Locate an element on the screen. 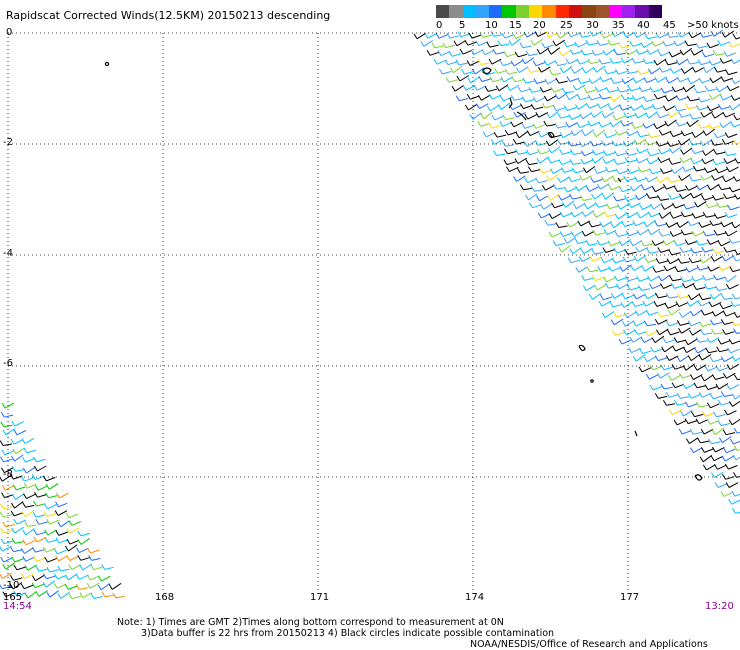  scale-label: 0 is located at coordinates (439, 25).